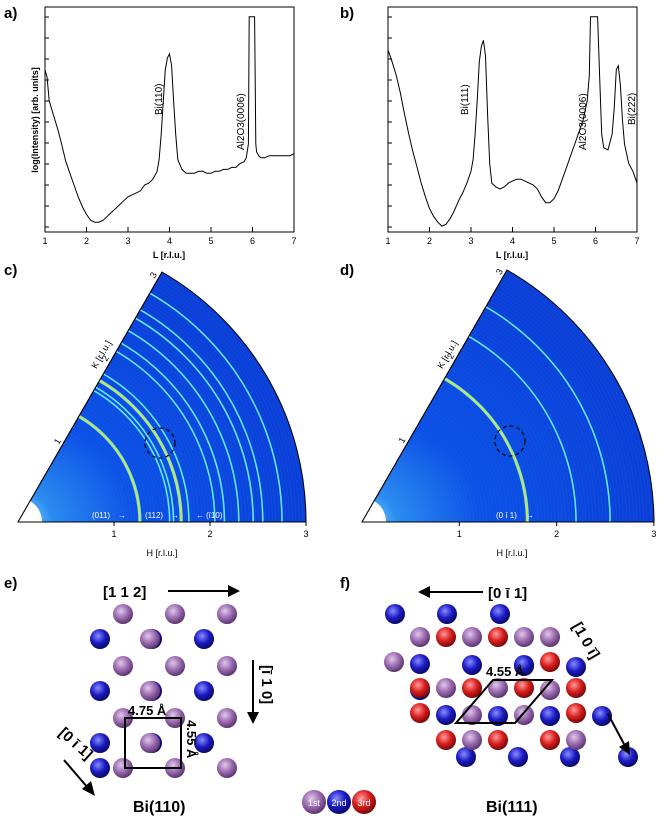 This screenshot has height=818, width=664. I want to click on lattice-f-dir-right: [1 0 ī], so click(586, 641).